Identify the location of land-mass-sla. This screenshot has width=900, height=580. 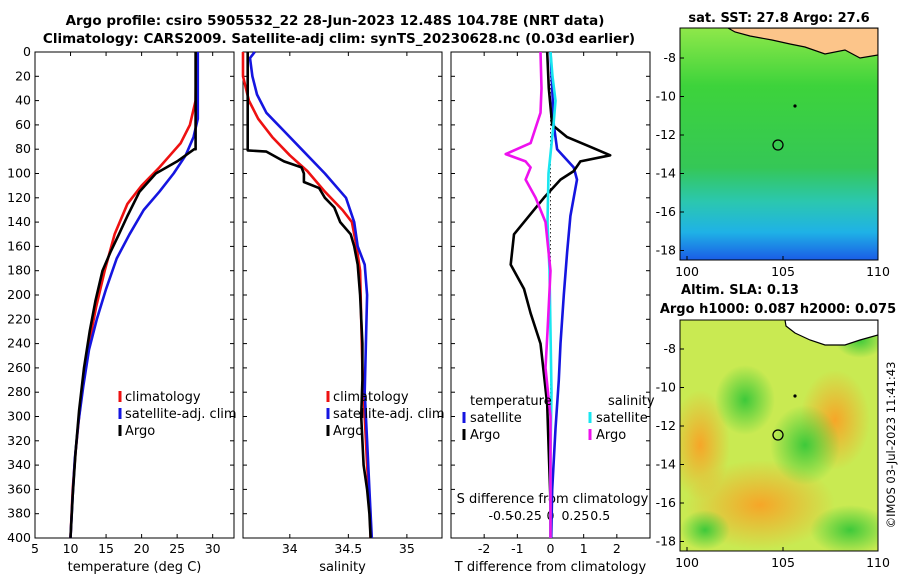
(831, 333).